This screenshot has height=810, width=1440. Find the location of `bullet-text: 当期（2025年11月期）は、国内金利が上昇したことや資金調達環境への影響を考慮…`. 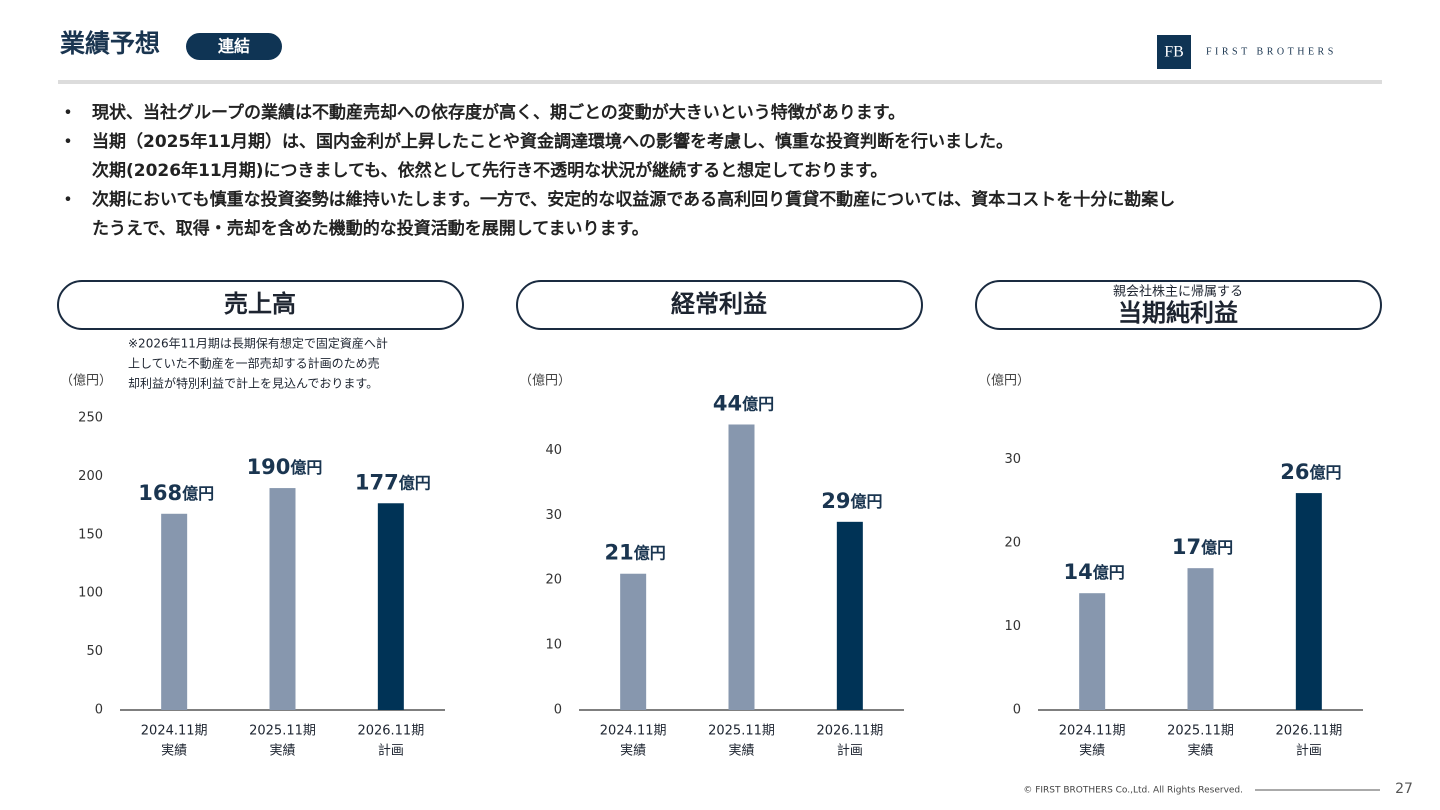

bullet-text: 当期（2025年11月期）は、国内金利が上昇したことや資金調達環境への影響を考慮… is located at coordinates (552, 141).